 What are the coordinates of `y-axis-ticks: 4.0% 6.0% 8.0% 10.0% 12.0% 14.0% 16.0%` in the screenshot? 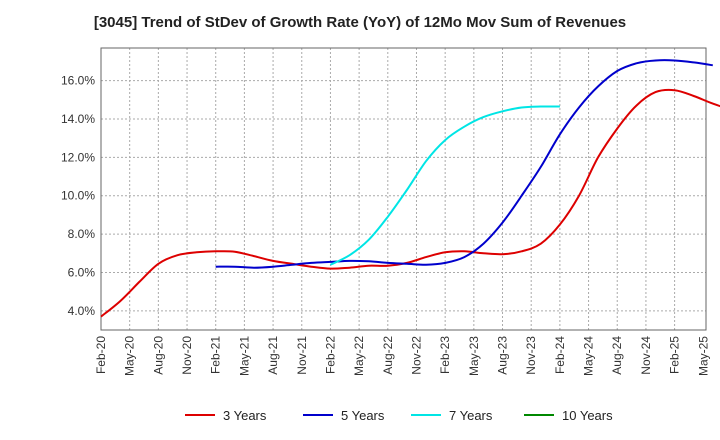 It's located at (78, 196).